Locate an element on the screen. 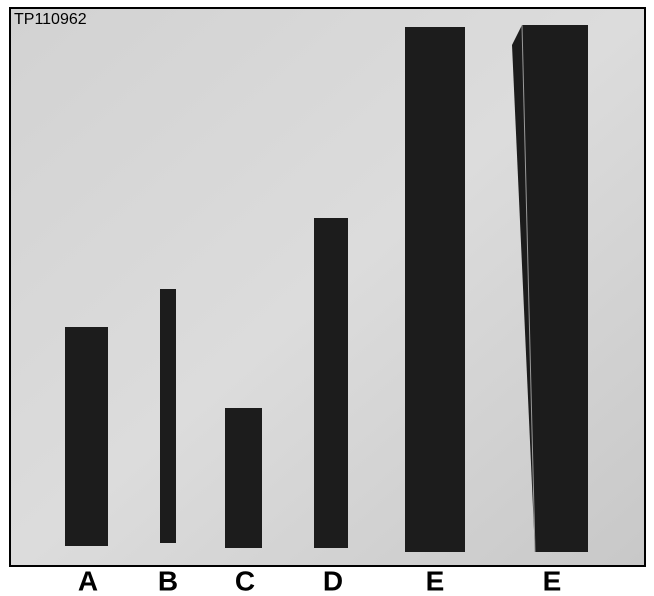 This screenshot has height=596, width=654. block-edge is located at coordinates (528, 288).